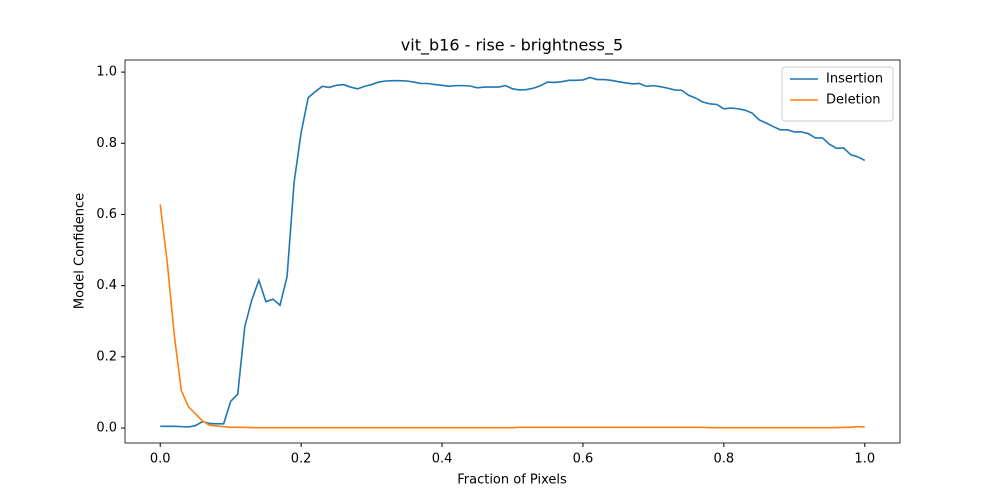 The width and height of the screenshot is (1000, 500). Describe the element at coordinates (106, 285) in the screenshot. I see `y-tick-label: 0.4` at that location.